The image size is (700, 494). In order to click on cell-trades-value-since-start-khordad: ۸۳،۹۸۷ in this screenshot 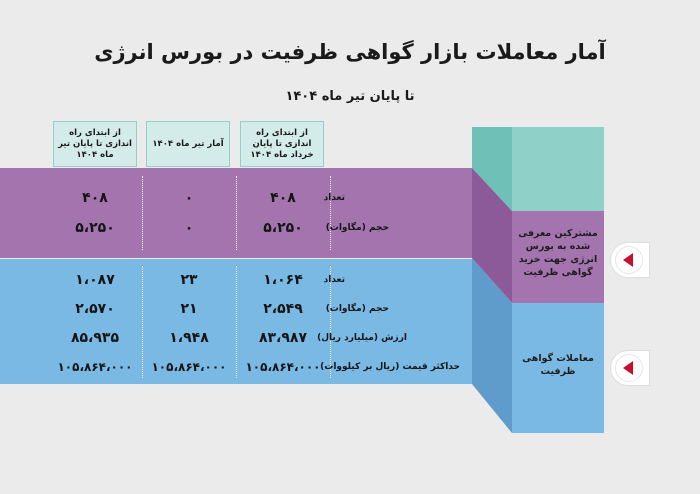, I will do `click(283, 338)`.